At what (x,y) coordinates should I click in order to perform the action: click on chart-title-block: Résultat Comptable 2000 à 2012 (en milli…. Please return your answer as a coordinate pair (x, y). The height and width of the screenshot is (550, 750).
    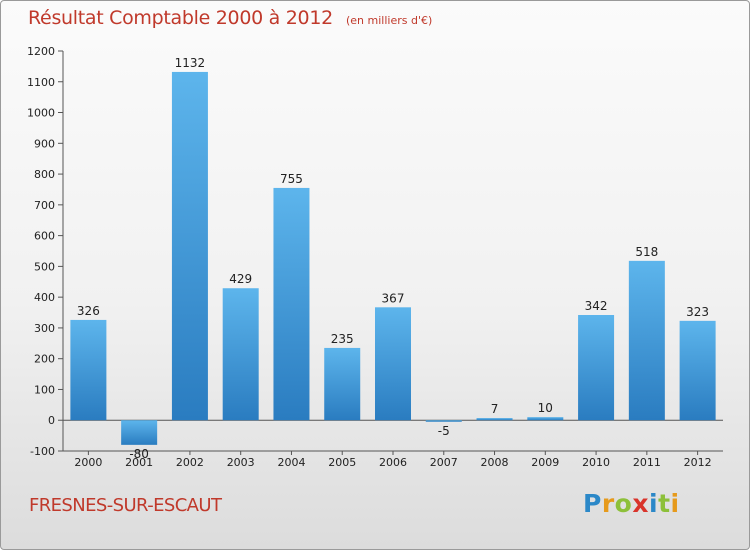
    Looking at the image, I should click on (230, 18).